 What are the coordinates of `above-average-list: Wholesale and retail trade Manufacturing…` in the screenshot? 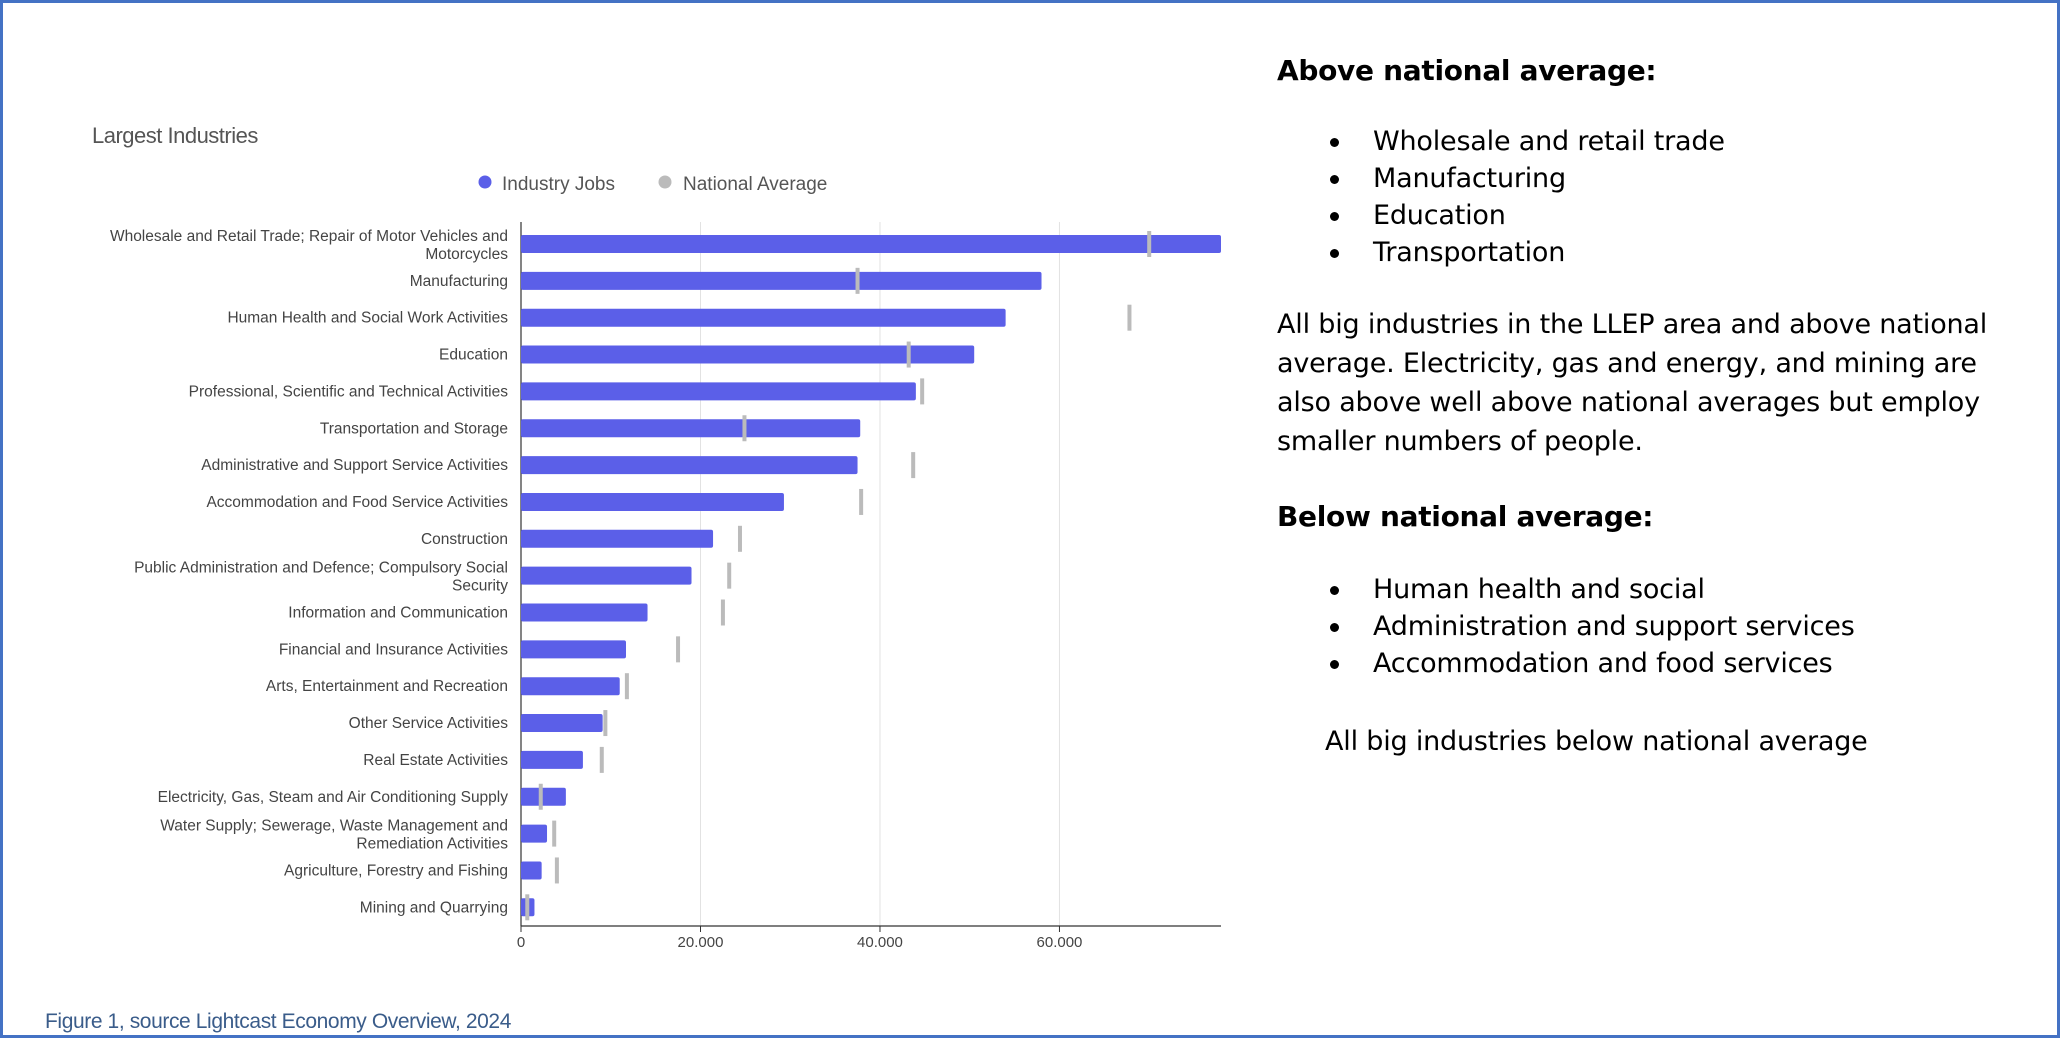 It's located at (1647, 197).